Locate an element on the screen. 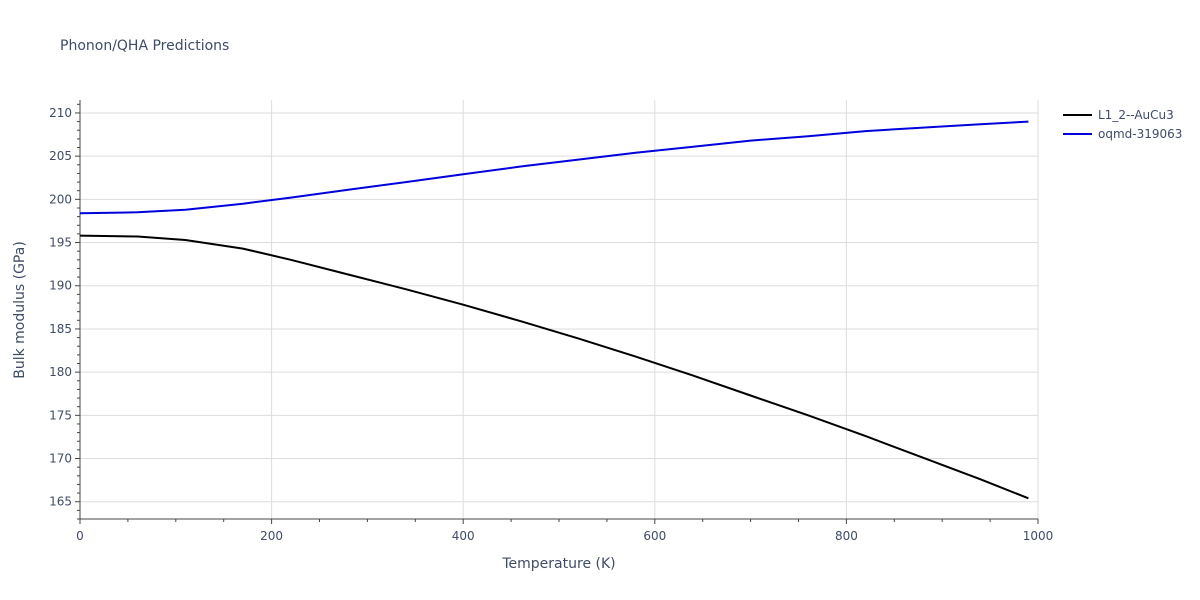  x-tick-label: 600 is located at coordinates (654, 536).